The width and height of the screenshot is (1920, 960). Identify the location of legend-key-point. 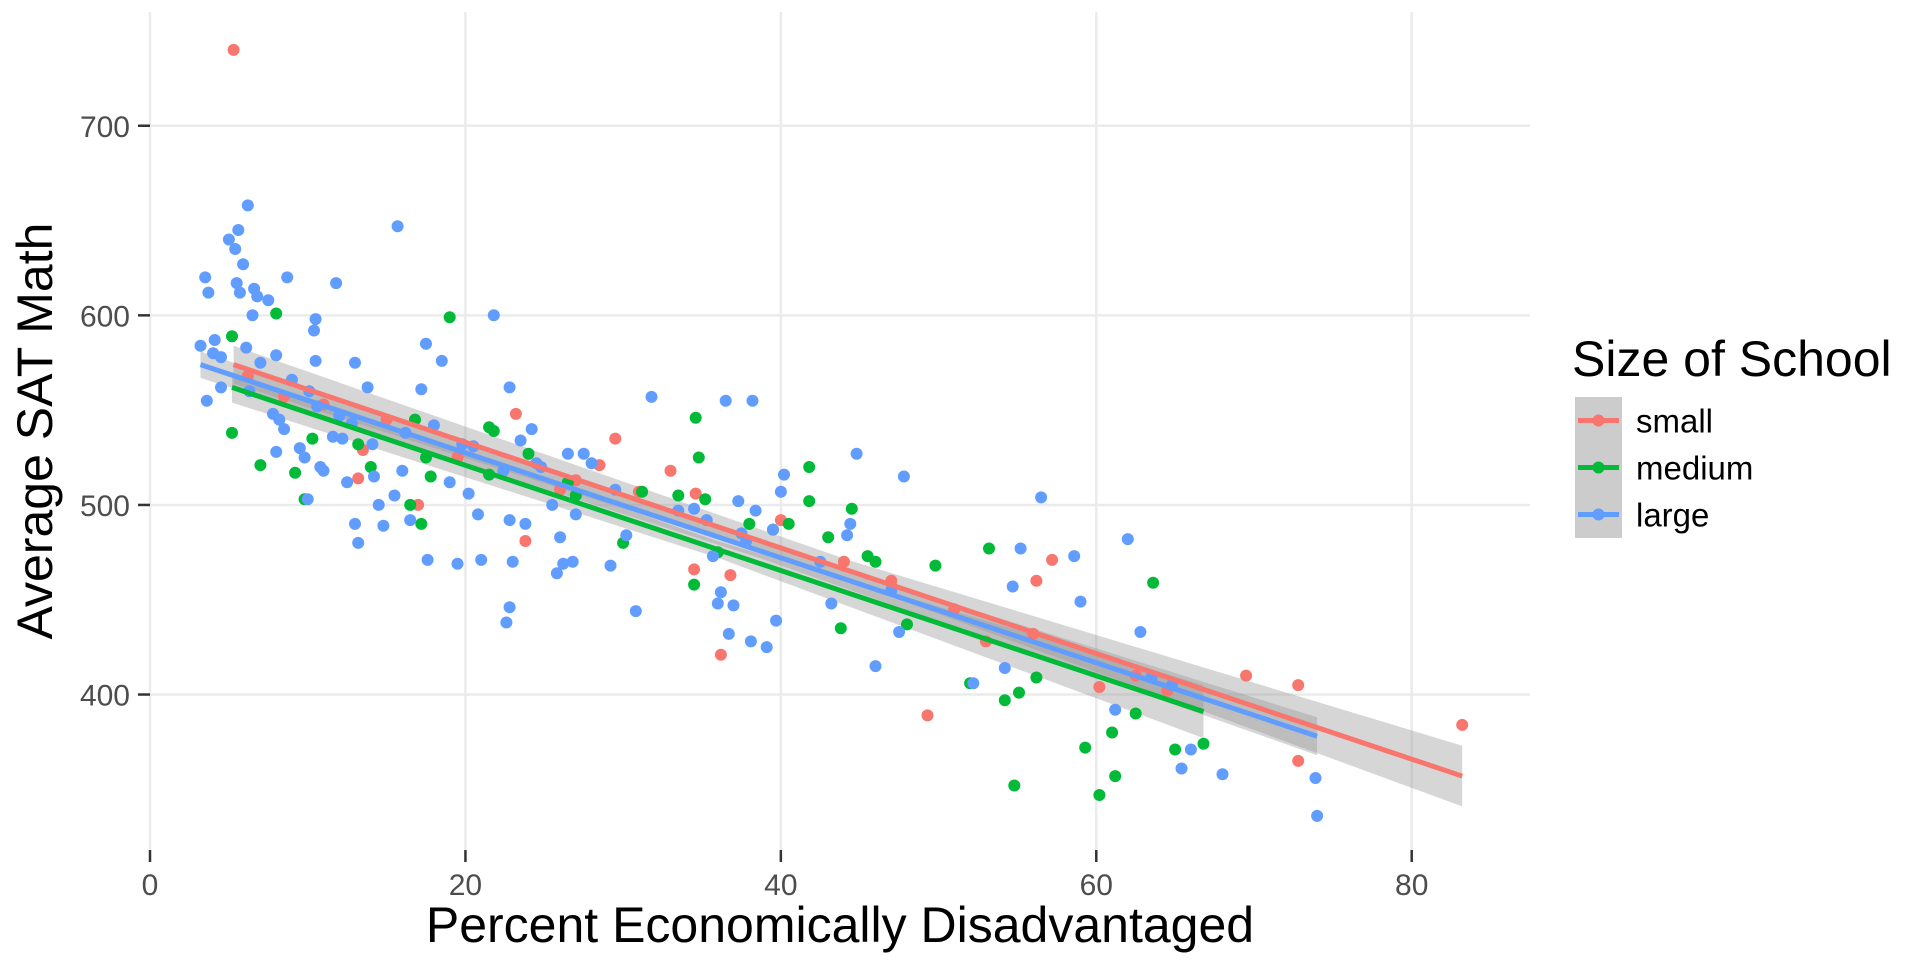
(1598, 514).